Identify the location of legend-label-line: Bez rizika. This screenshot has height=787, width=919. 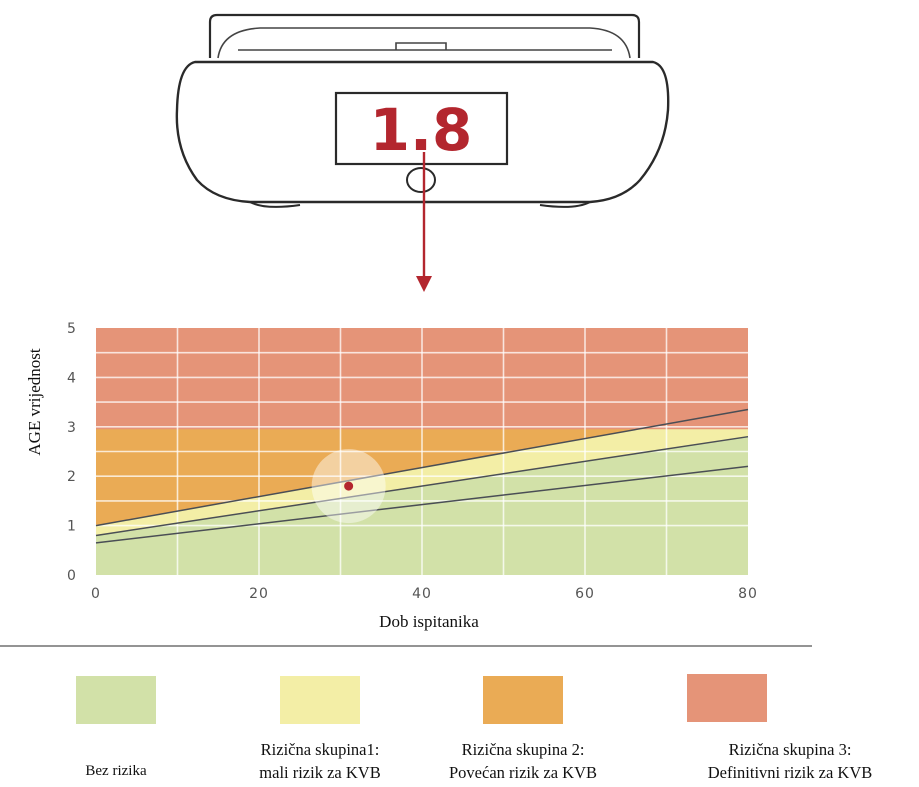
(116, 771).